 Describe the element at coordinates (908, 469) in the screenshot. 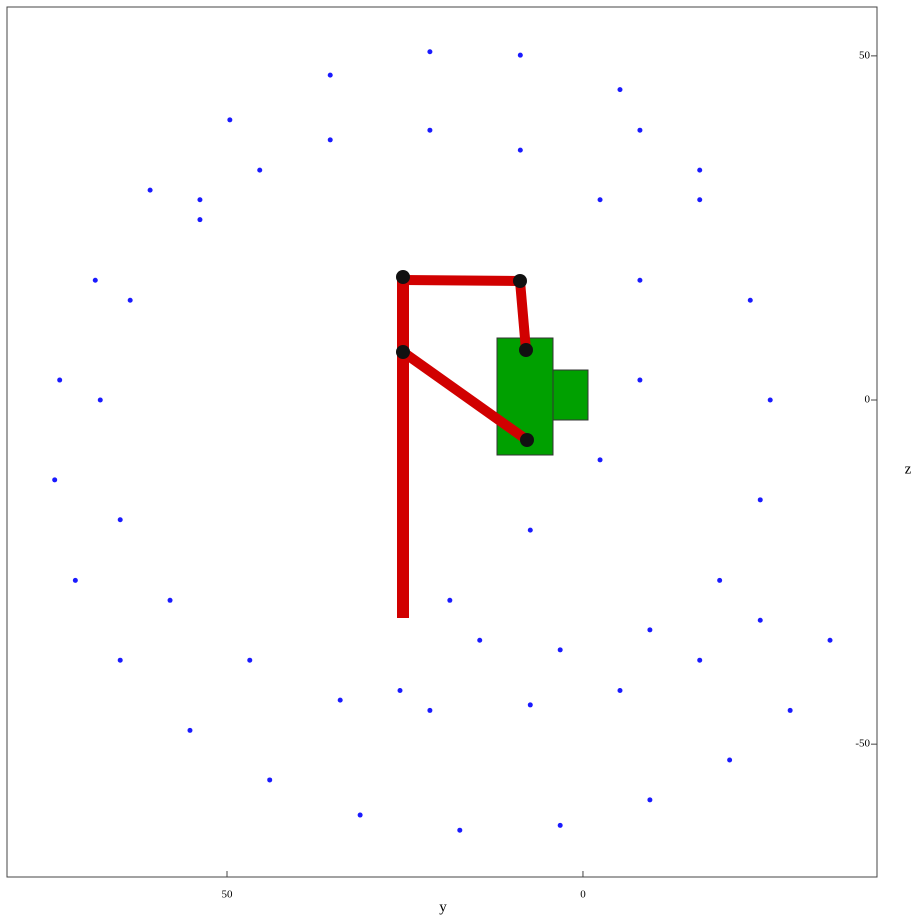

I see `y-axis-title: z` at that location.